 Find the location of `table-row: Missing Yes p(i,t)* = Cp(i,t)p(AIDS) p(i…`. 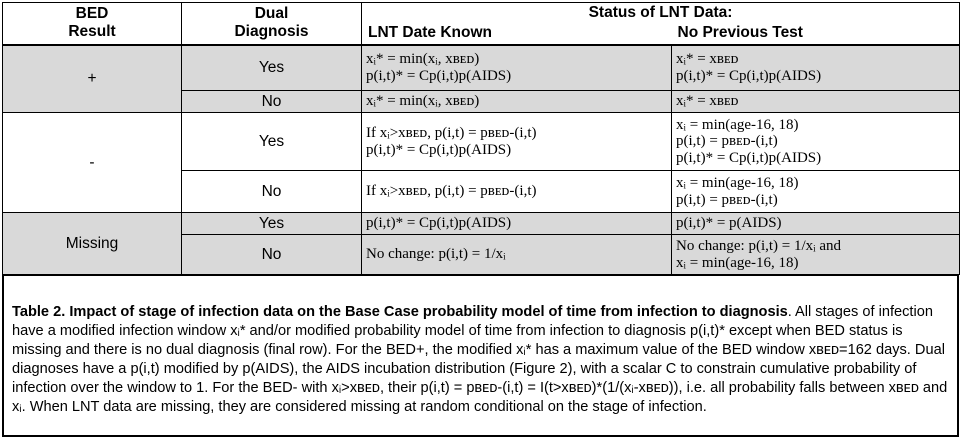

table-row: Missing Yes p(i,t)* = Cp(i,t)p(AIDS) p(i… is located at coordinates (481, 243).